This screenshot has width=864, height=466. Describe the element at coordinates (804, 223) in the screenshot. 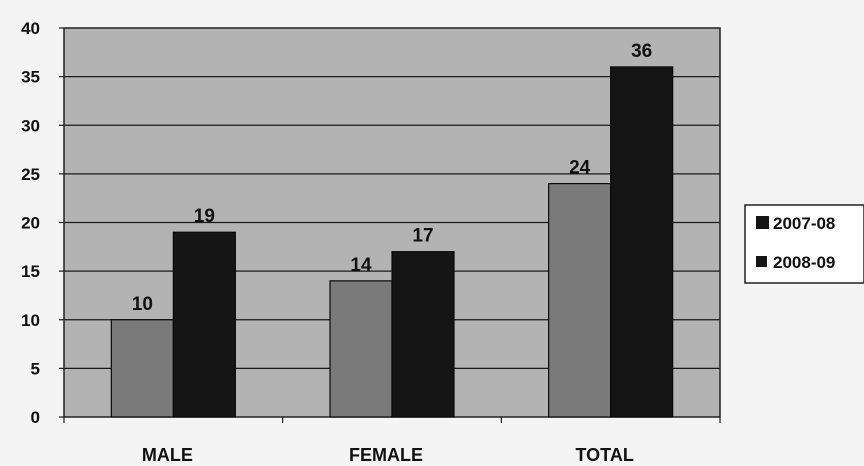

I see `legend-label-2007-08: 2007-08` at that location.